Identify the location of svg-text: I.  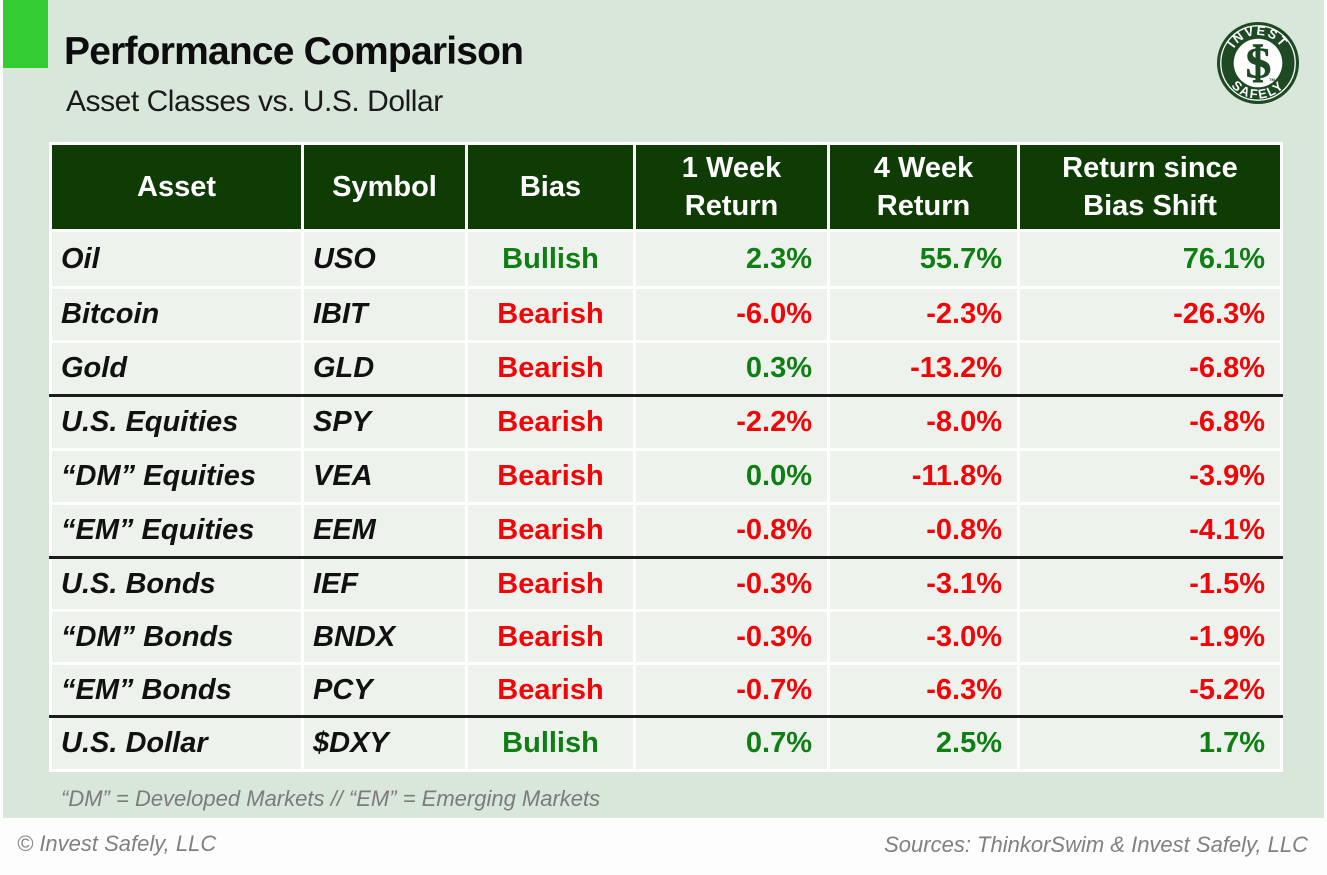
(1258, 63).